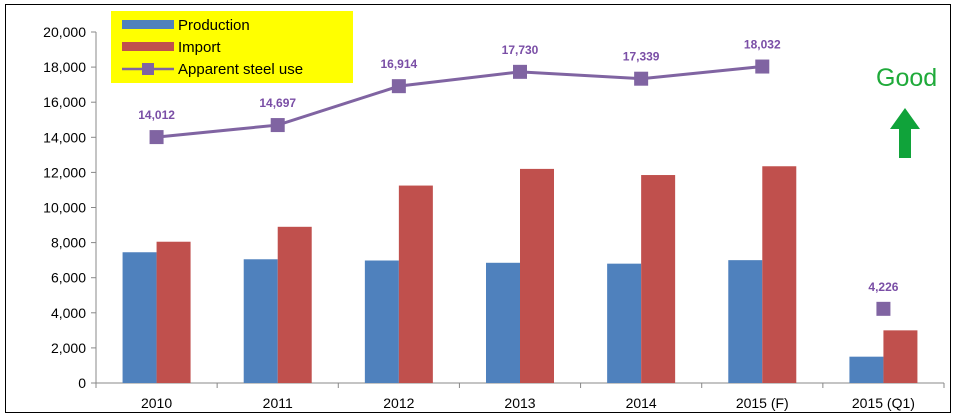 This screenshot has width=958, height=419. Describe the element at coordinates (906, 78) in the screenshot. I see `good-annotation: Good` at that location.